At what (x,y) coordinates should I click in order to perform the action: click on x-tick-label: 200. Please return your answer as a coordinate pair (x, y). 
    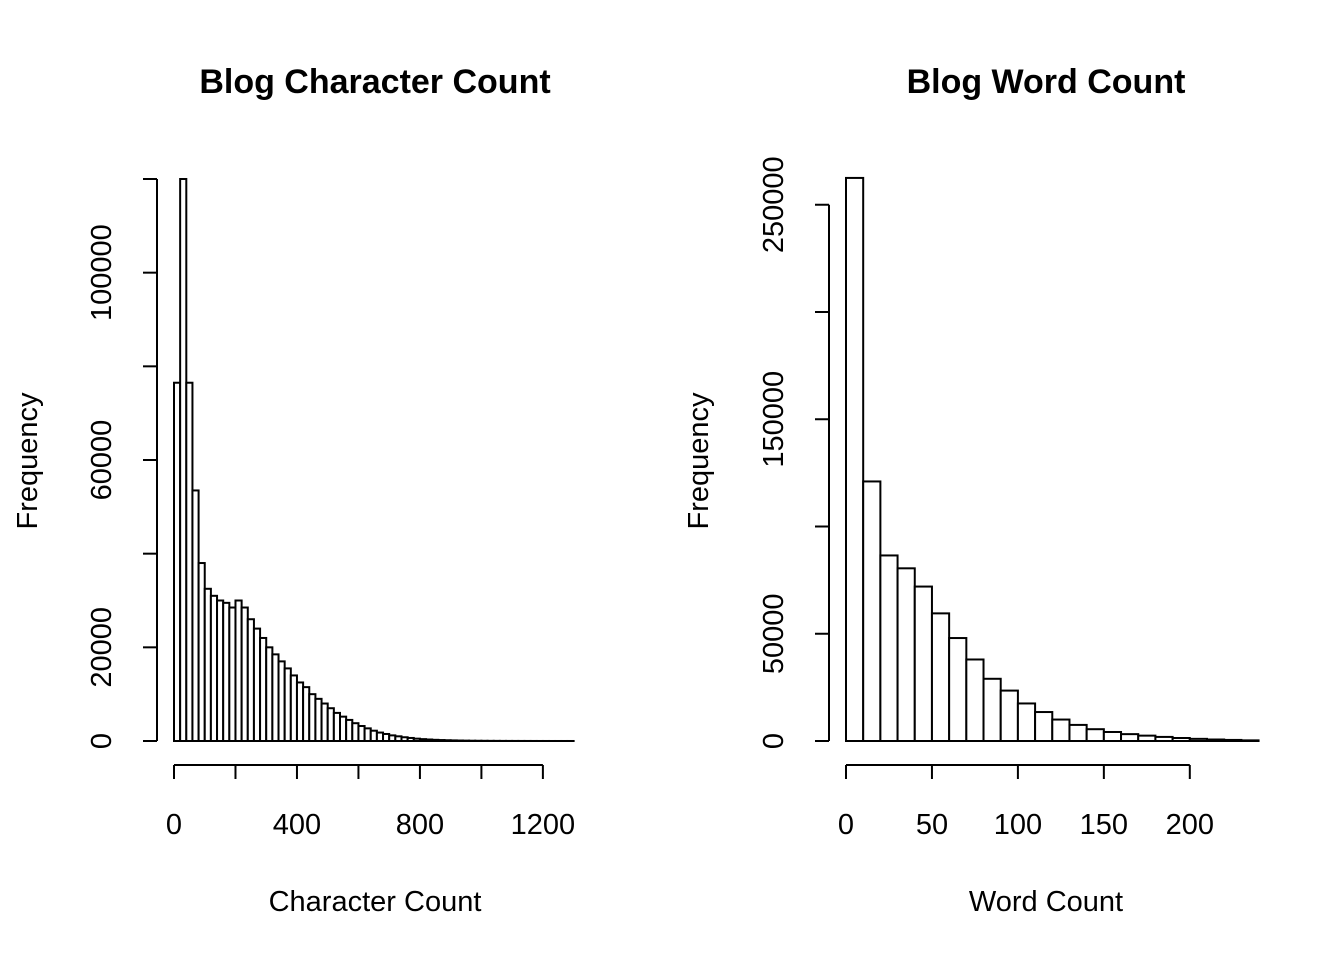
    Looking at the image, I should click on (1190, 825).